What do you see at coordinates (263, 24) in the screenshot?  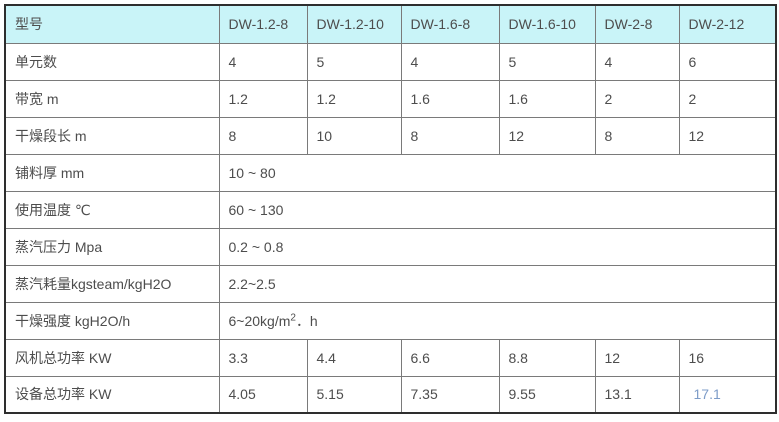 I see `header-model-cell: DW-1.2-8` at bounding box center [263, 24].